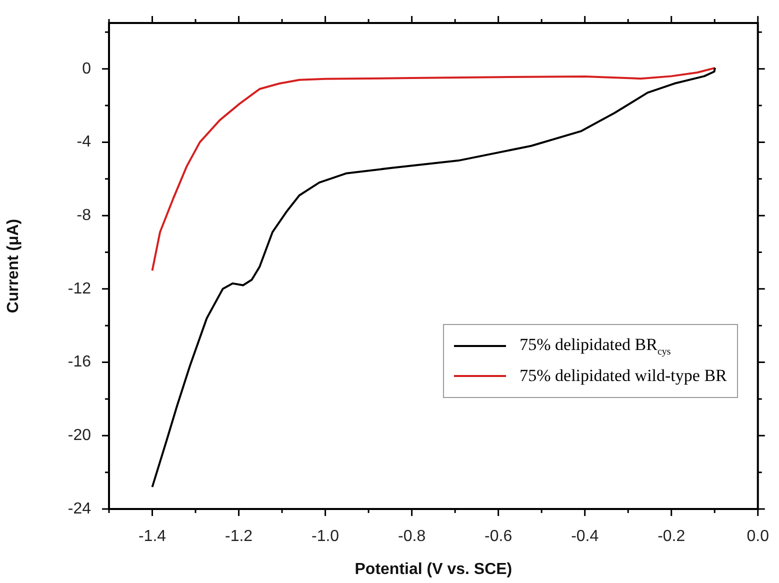 The height and width of the screenshot is (583, 779). Describe the element at coordinates (84, 142) in the screenshot. I see `y-tick-label: -4` at that location.